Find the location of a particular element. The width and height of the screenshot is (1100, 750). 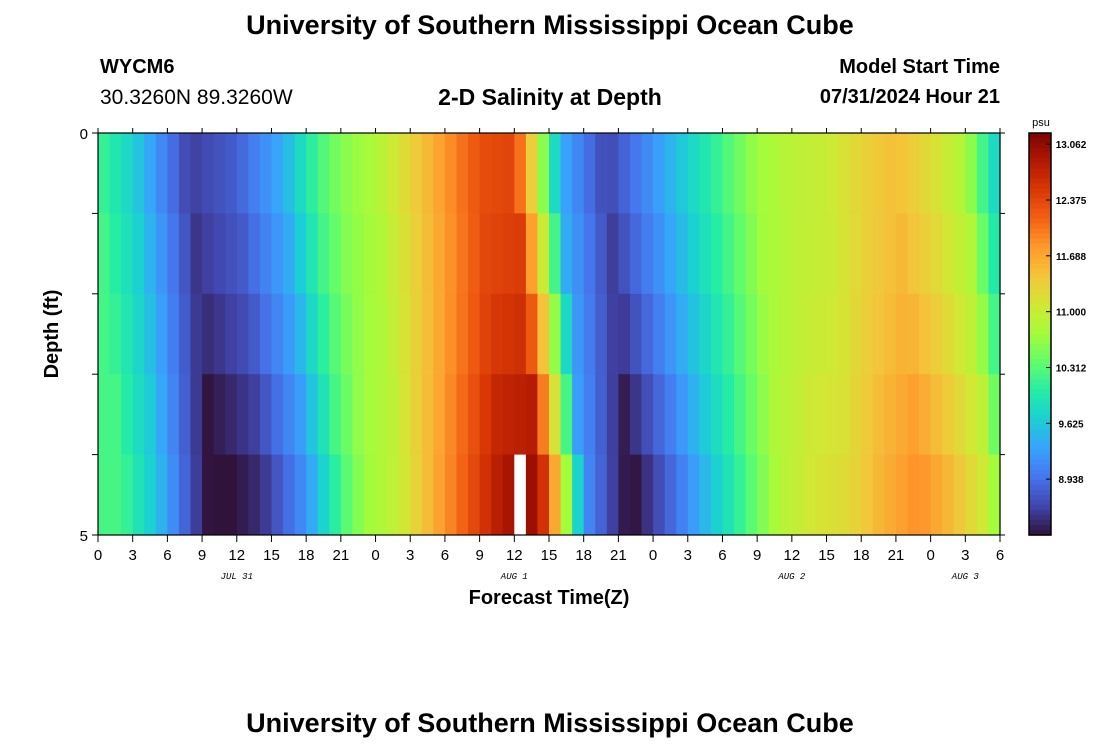

colorbar: 13.062 12.375 11.688 11.000 10.312 9.625 8.938 is located at coordinates (1057, 334).